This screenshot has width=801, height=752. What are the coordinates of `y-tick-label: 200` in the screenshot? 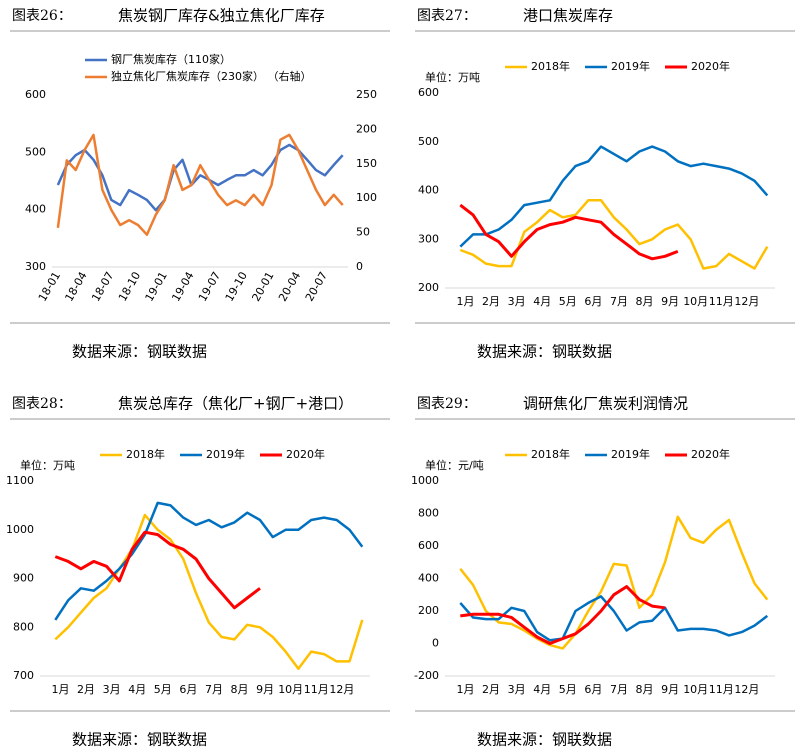 It's located at (428, 610).